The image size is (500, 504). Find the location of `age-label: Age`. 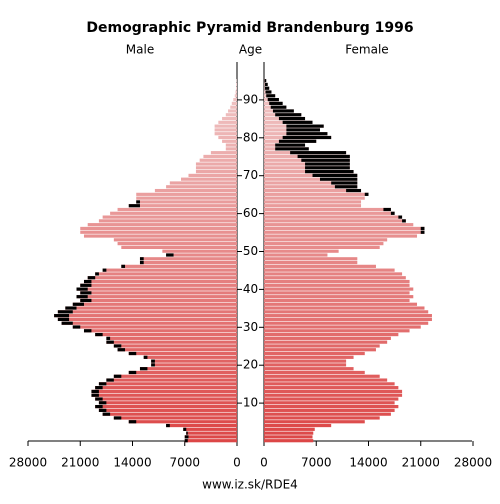

age-label: Age is located at coordinates (250, 50).